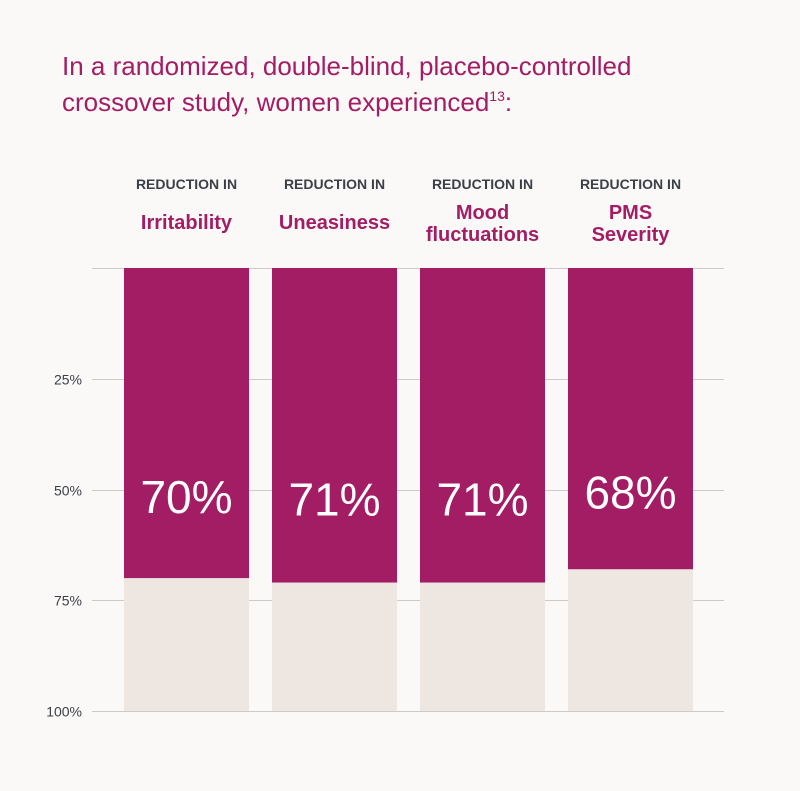 This screenshot has width=800, height=791. I want to click on y-tick-label: 100%, so click(64, 712).